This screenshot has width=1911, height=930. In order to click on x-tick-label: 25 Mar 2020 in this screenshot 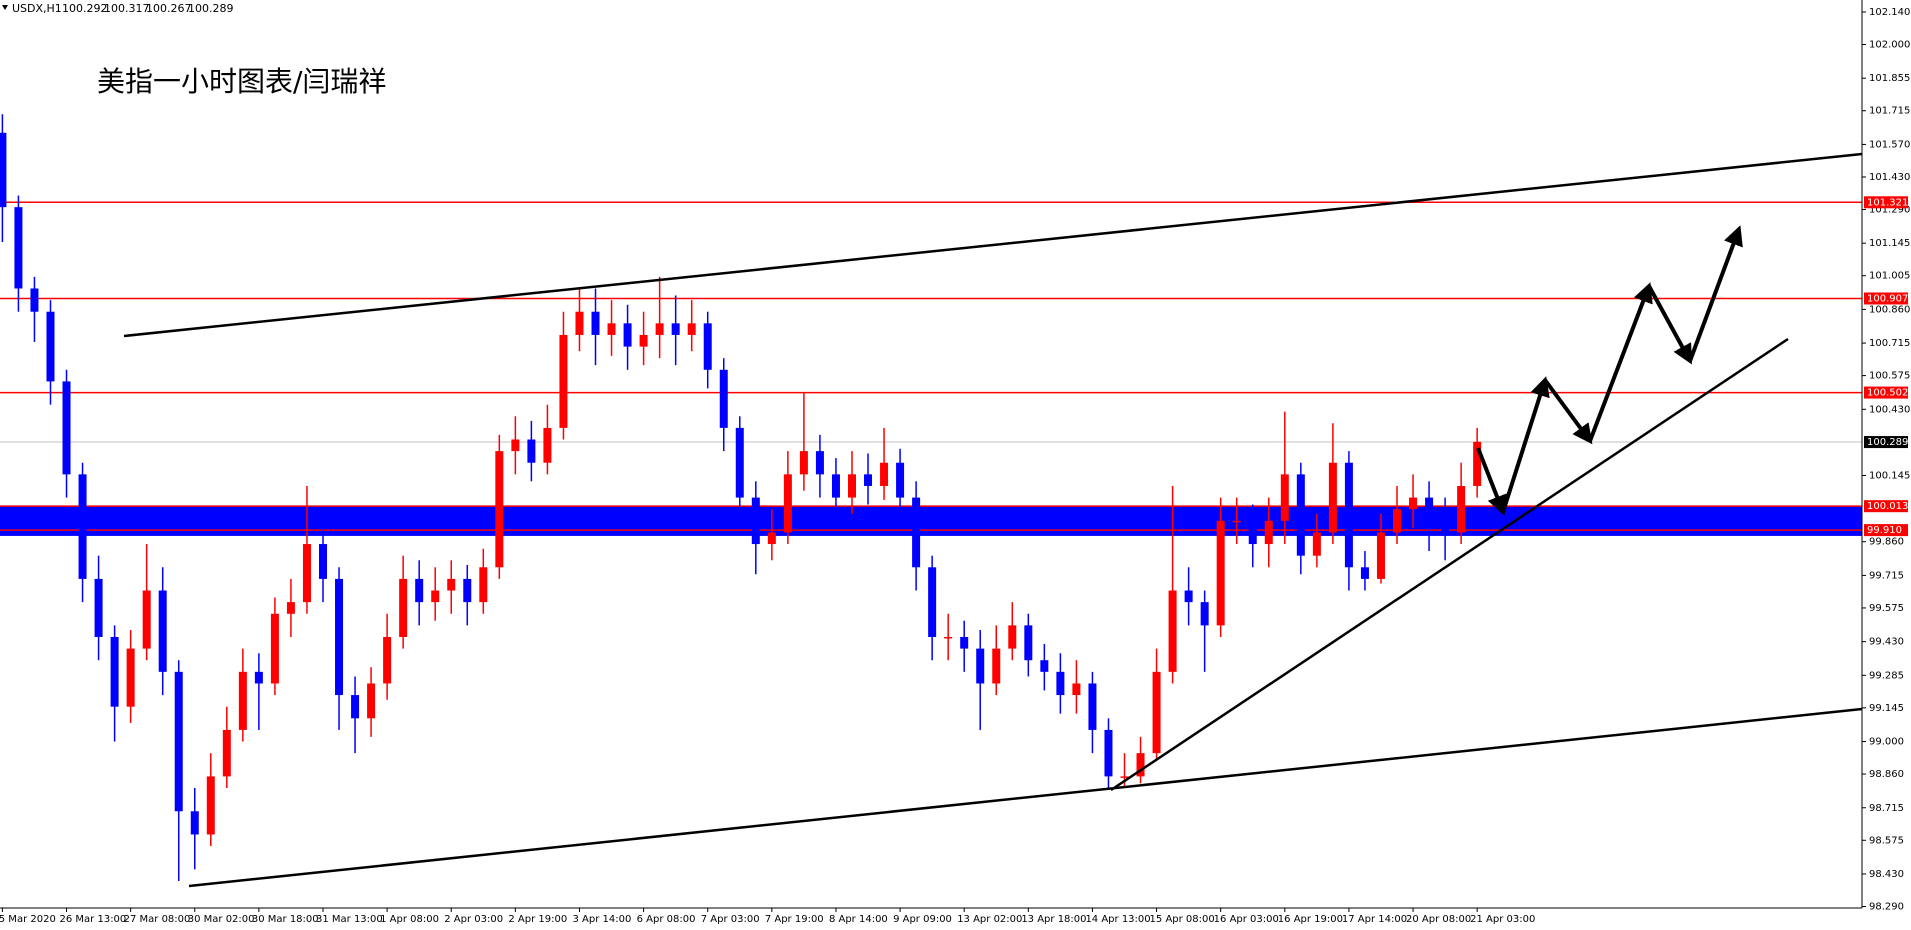, I will do `click(28, 919)`.